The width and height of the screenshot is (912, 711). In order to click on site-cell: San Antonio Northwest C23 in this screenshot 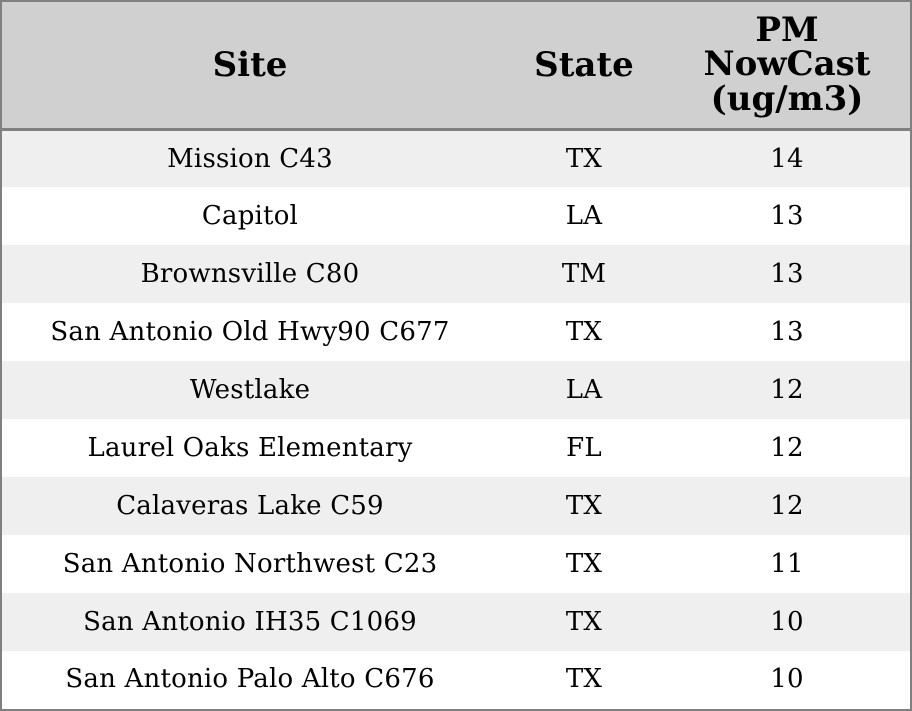, I will do `click(250, 564)`.